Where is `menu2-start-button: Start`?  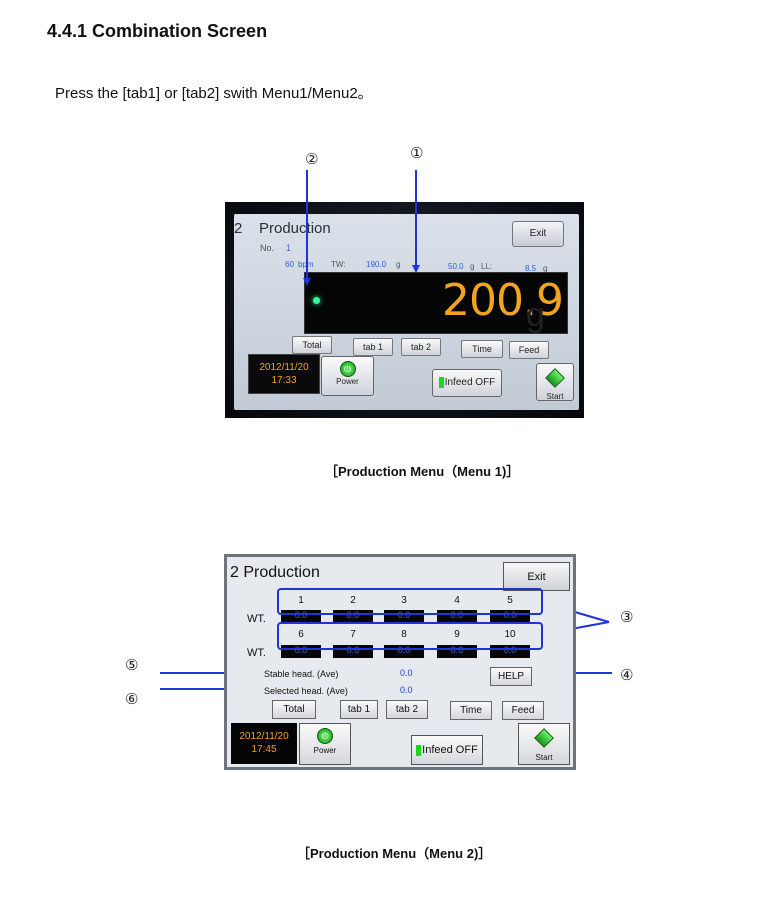 menu2-start-button: Start is located at coordinates (544, 744).